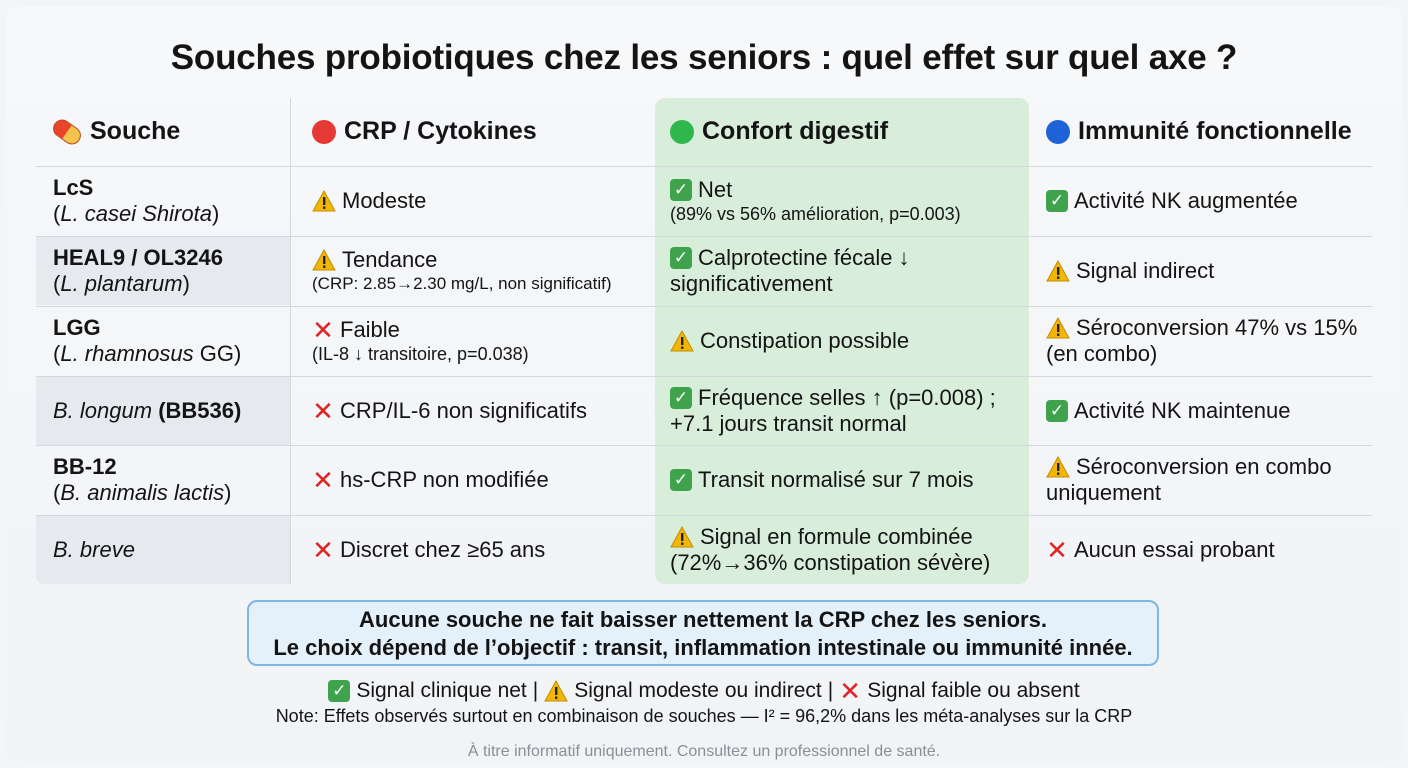  What do you see at coordinates (440, 131) in the screenshot?
I see `header-crp-label: CRP / Cytokines` at bounding box center [440, 131].